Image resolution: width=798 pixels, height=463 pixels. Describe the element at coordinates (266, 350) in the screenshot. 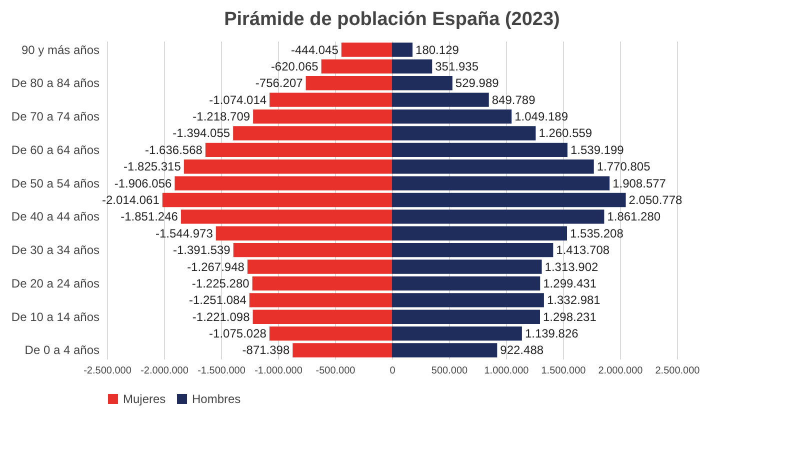

I see `data-label: -871.398` at that location.